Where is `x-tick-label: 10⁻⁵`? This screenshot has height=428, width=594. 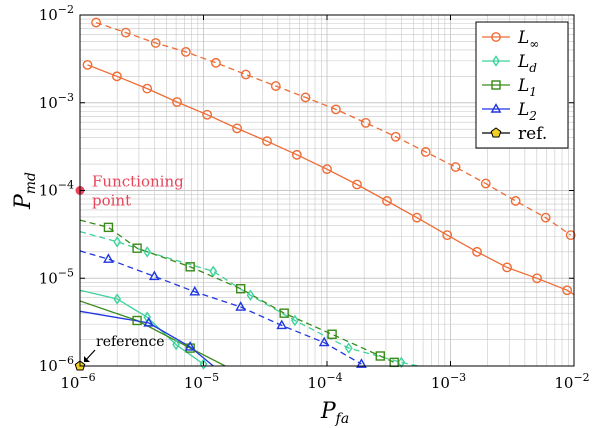 x-tick-label: 10⁻⁵ is located at coordinates (201, 381).